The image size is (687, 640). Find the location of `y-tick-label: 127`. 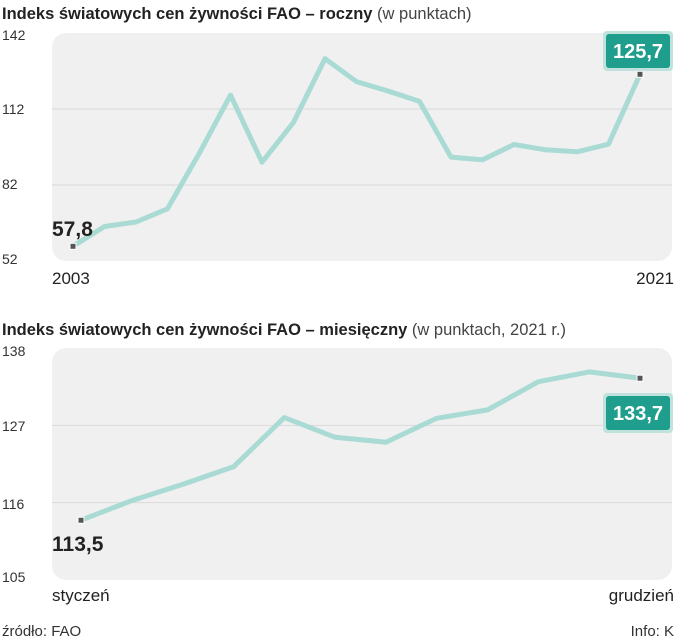

y-tick-label: 127 is located at coordinates (14, 426).